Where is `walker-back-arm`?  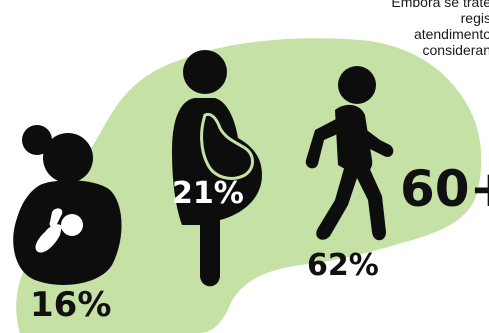
walker-back-arm is located at coordinates (323, 143).